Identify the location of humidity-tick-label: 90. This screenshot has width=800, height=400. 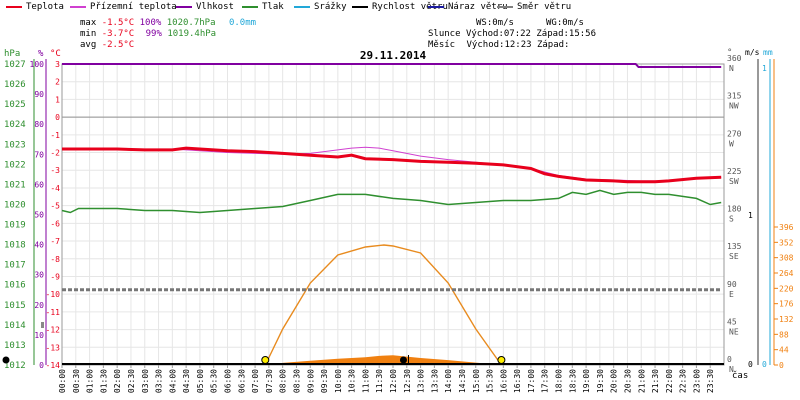
(39, 94).